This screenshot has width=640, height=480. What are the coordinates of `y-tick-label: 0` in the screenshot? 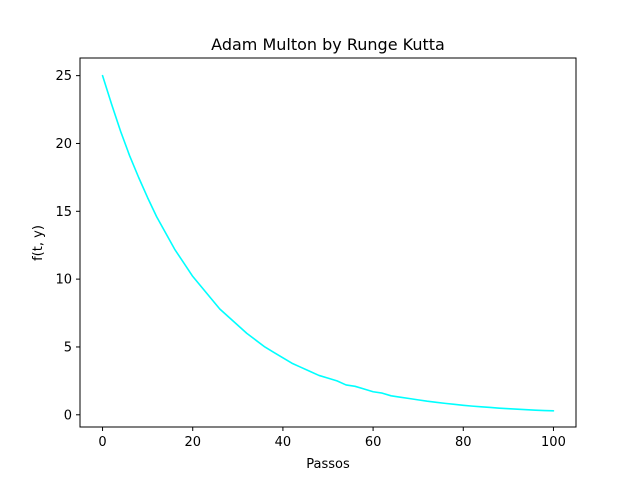 It's located at (68, 415).